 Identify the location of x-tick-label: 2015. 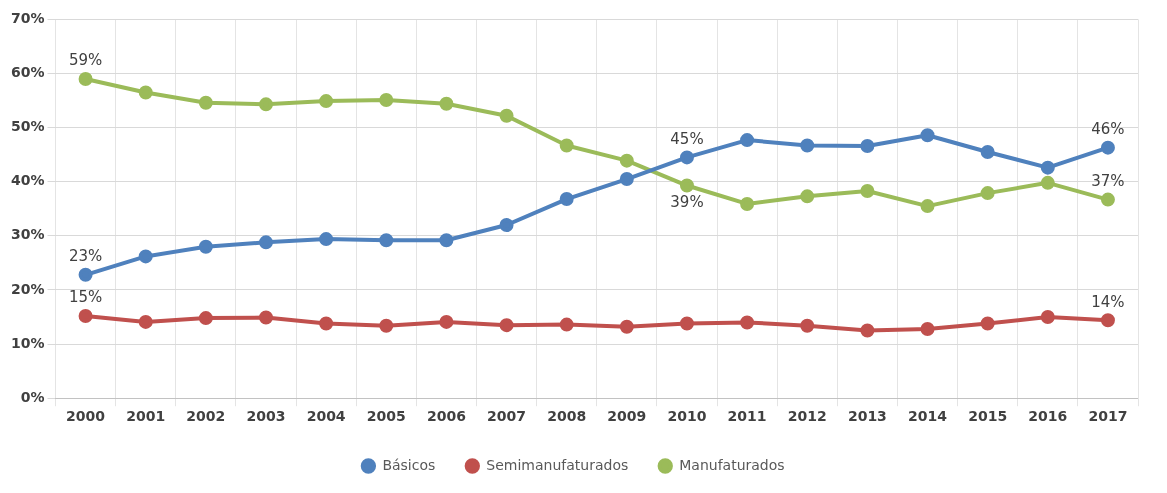
(988, 416).